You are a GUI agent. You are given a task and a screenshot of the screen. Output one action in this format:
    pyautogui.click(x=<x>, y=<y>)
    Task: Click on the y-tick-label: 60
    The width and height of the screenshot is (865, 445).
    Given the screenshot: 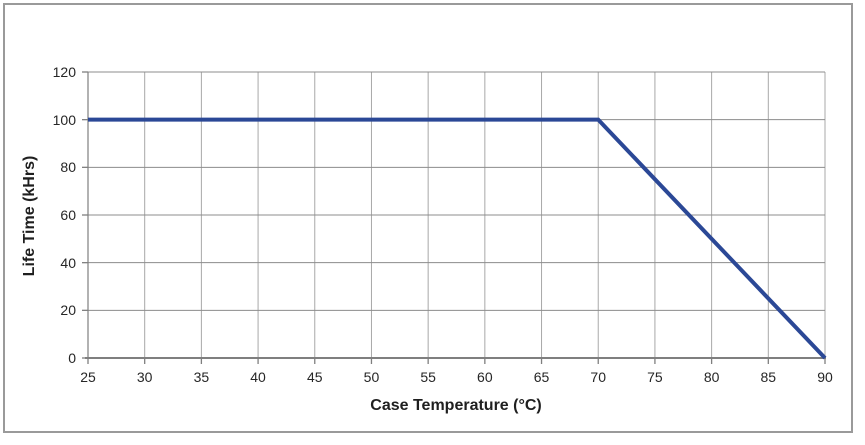 What is the action you would take?
    pyautogui.click(x=68, y=215)
    